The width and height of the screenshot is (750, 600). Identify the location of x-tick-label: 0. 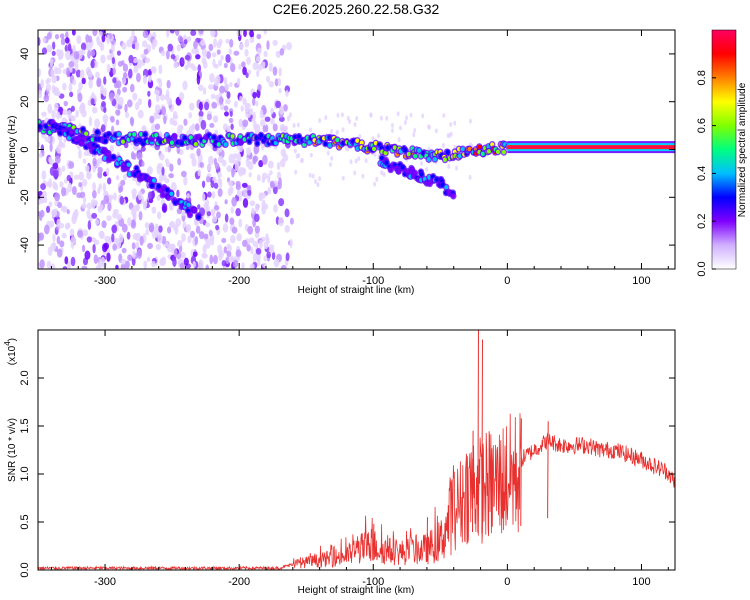
(507, 582).